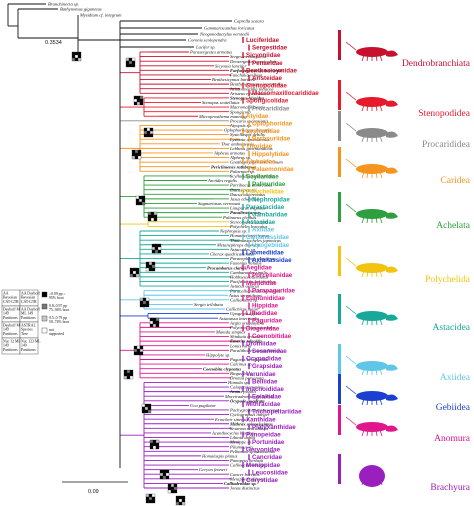 This screenshot has width=474, height=506. I want to click on outgroup-tip-label: Mysidium cf. integrum, so click(100, 15).